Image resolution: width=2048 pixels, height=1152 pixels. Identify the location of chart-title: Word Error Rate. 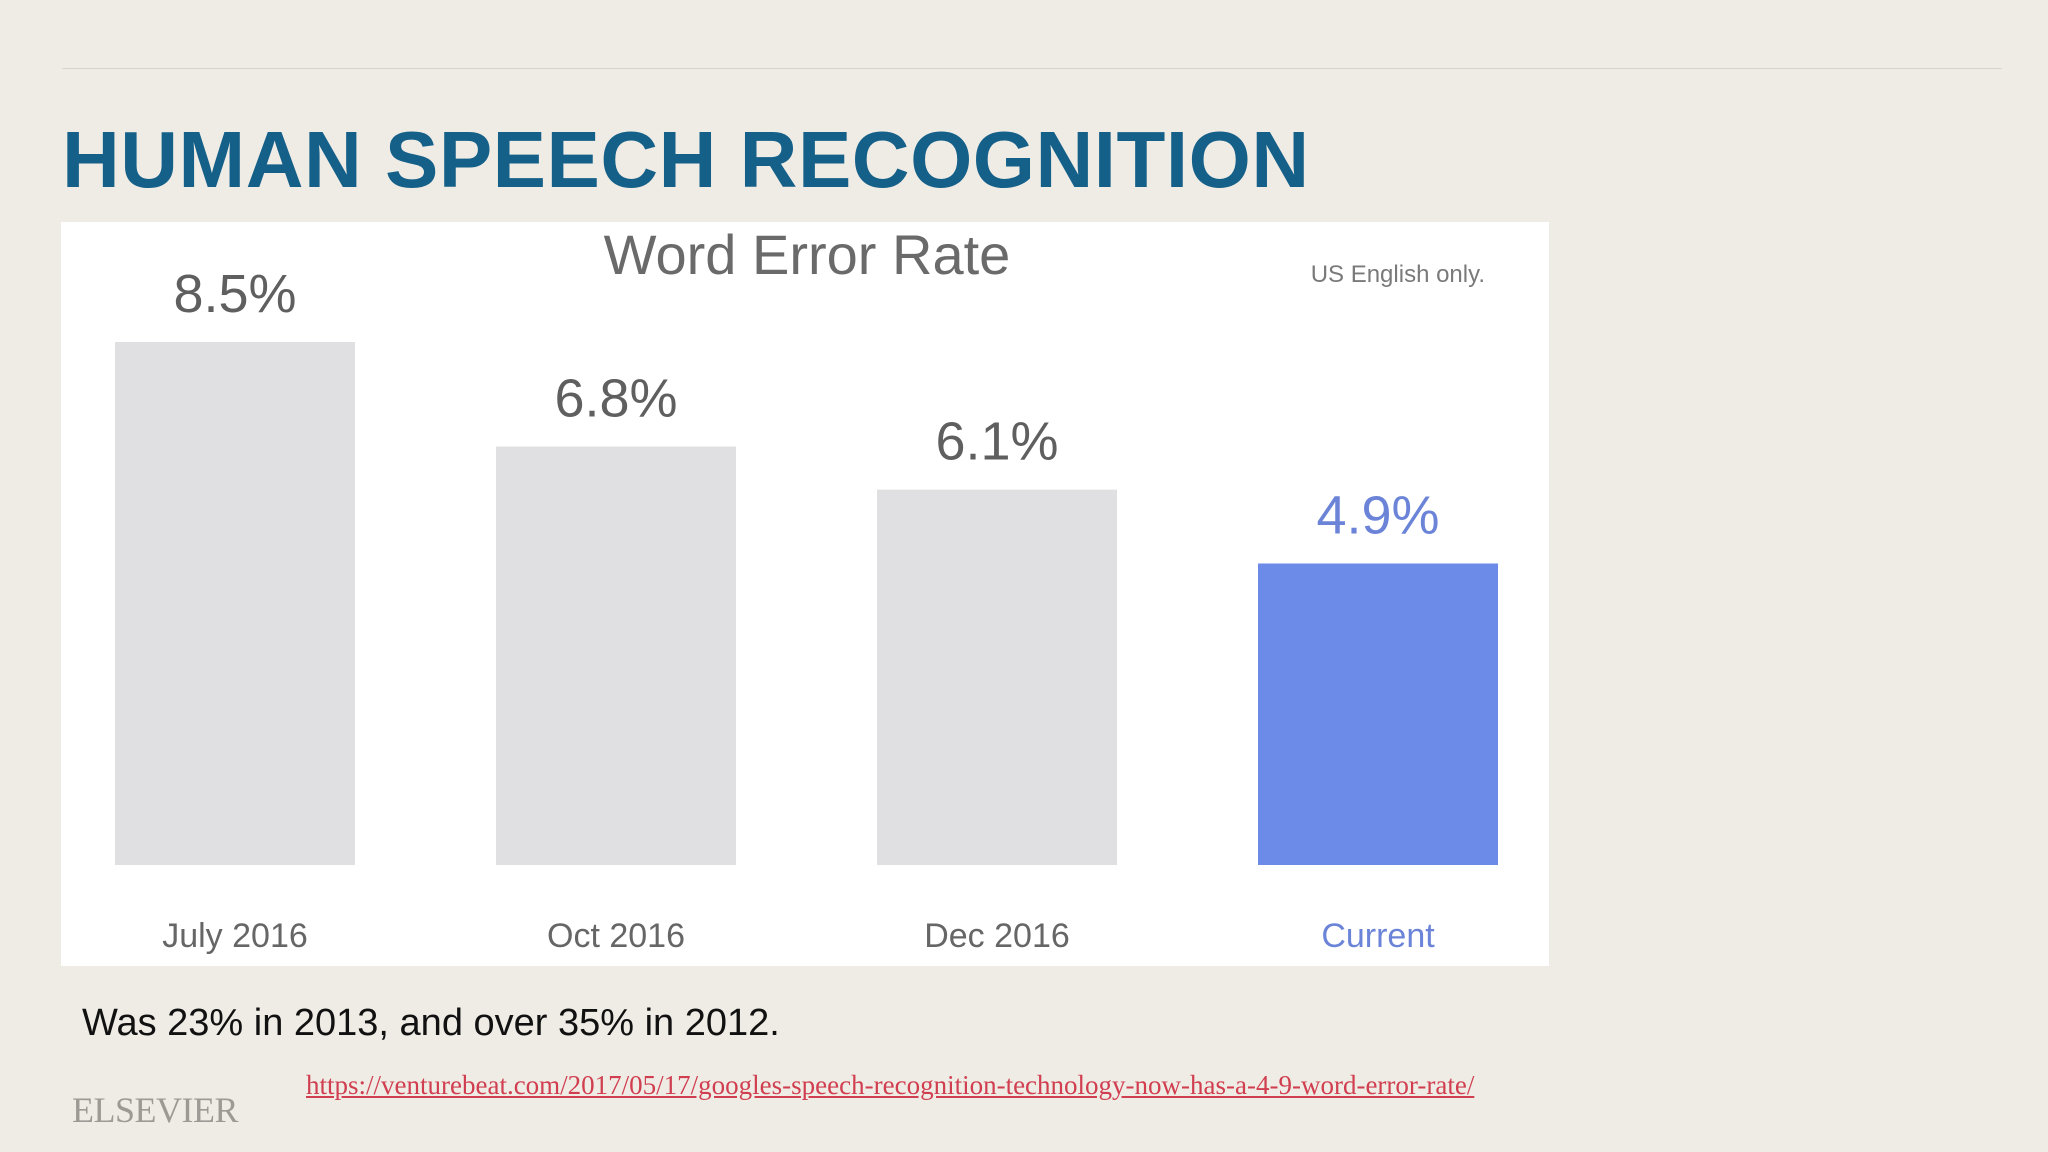
(807, 254).